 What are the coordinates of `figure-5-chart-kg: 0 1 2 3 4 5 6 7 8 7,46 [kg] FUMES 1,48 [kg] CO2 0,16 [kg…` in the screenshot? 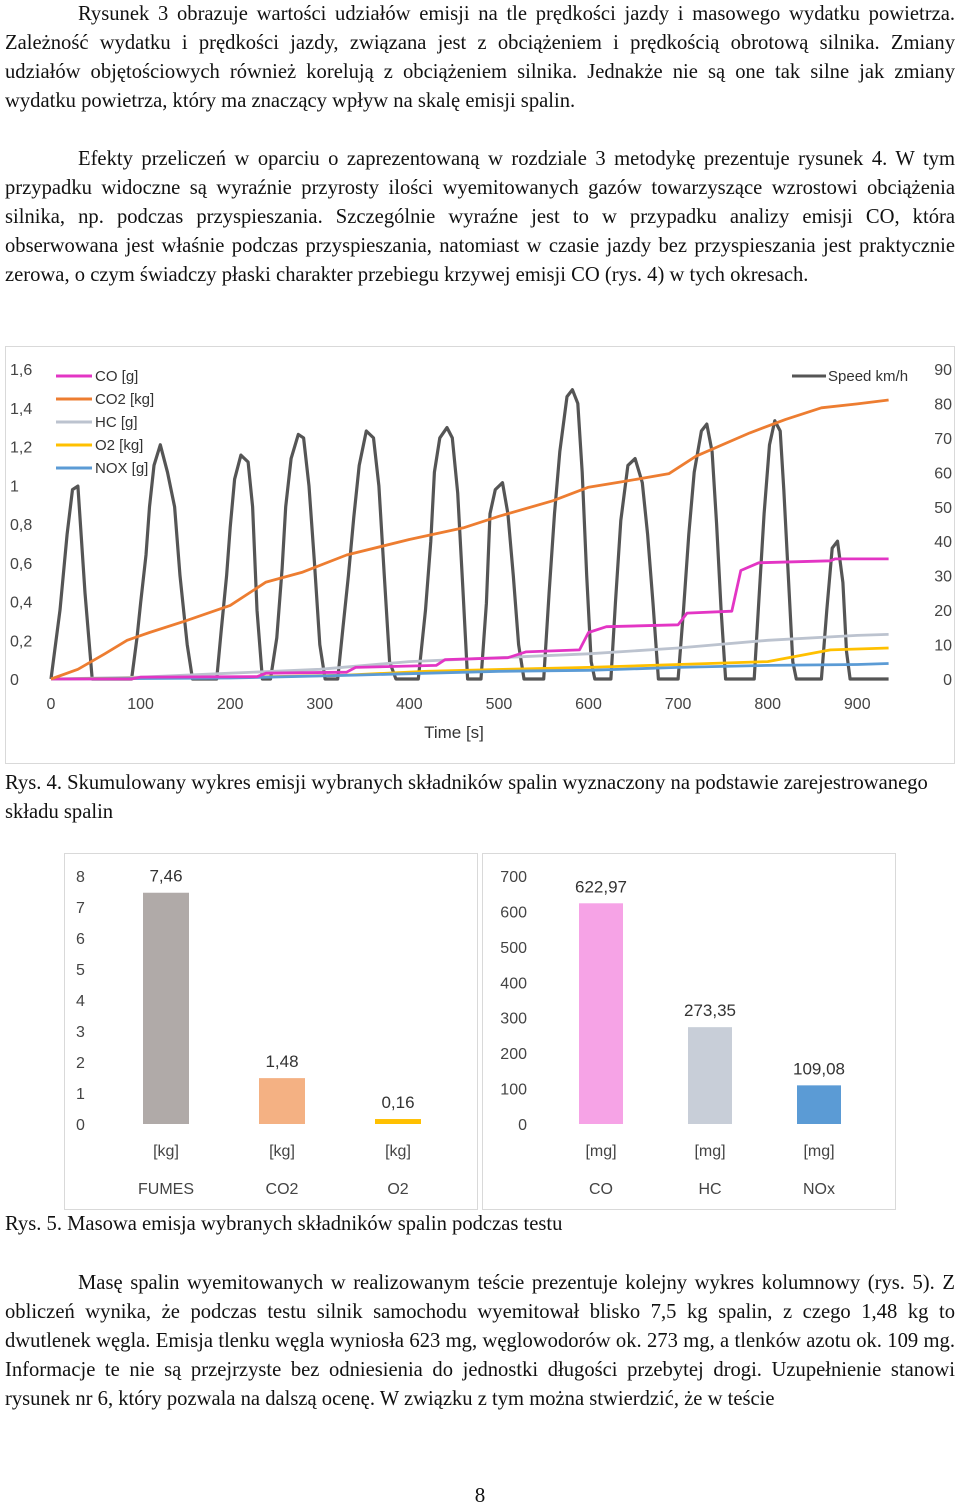 It's located at (271, 1031).